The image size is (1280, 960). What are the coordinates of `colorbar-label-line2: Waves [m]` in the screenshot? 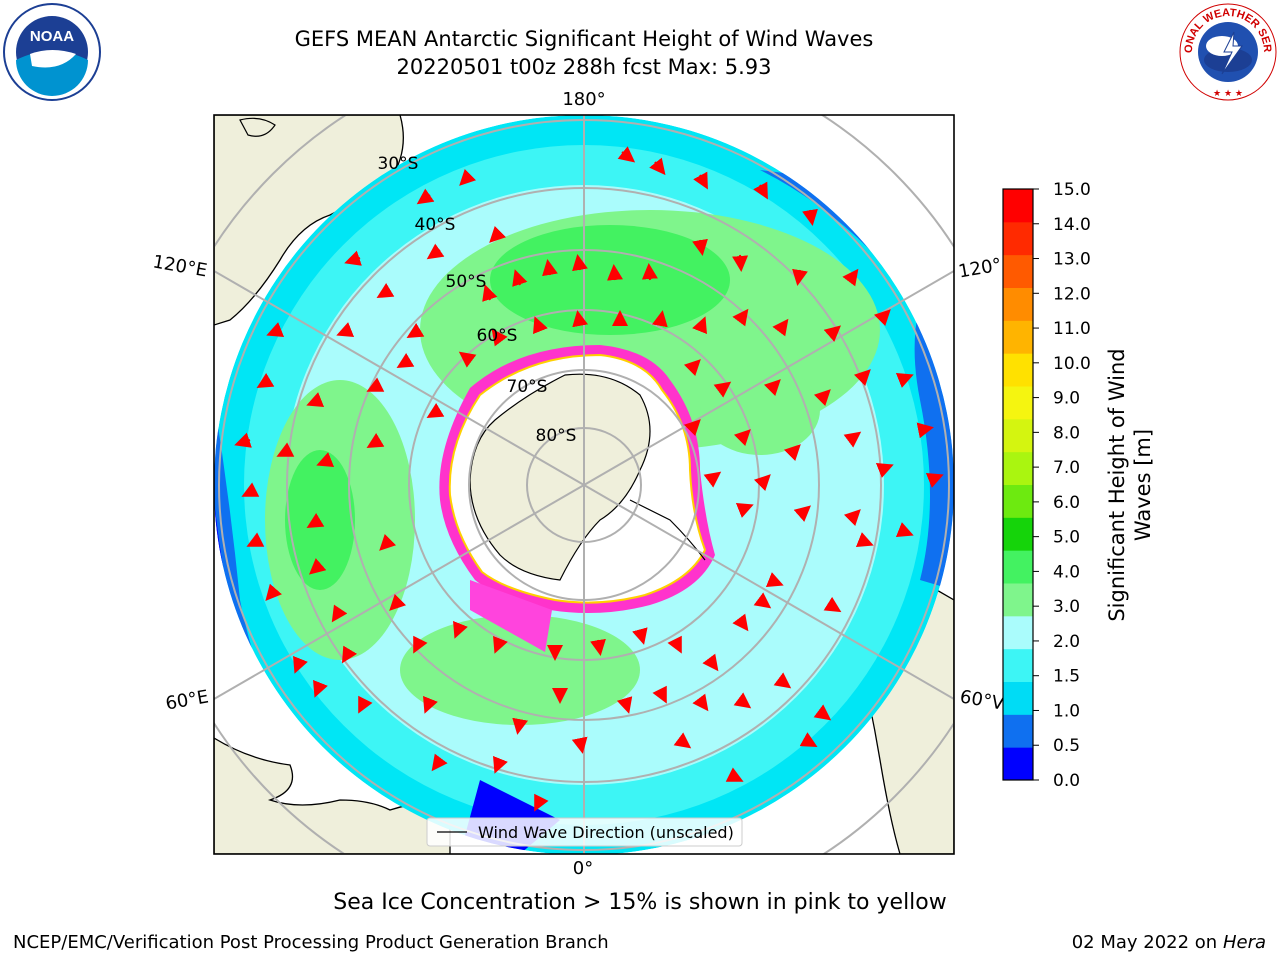 It's located at (1143, 485).